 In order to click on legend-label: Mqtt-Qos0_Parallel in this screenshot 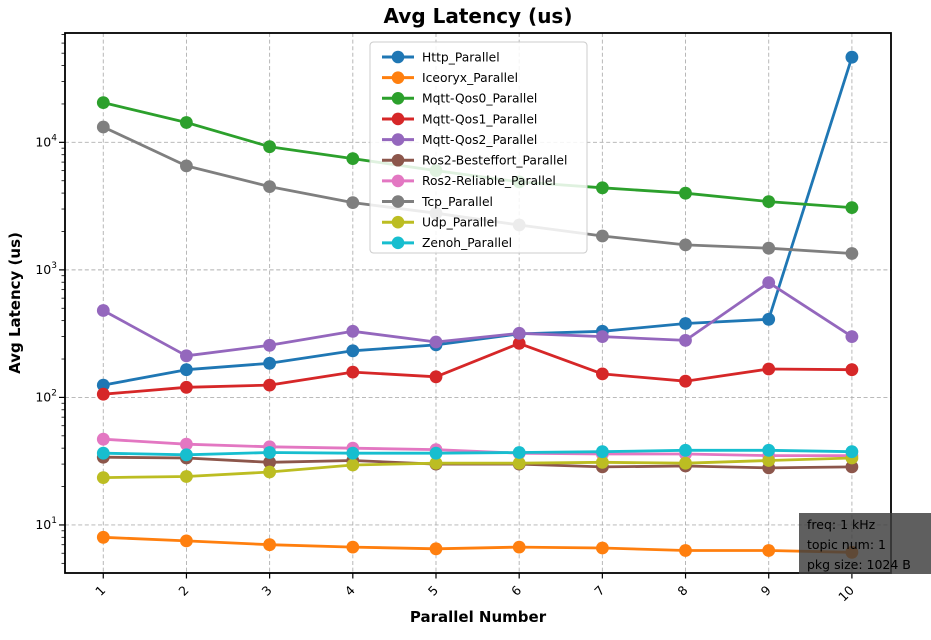, I will do `click(479, 99)`.